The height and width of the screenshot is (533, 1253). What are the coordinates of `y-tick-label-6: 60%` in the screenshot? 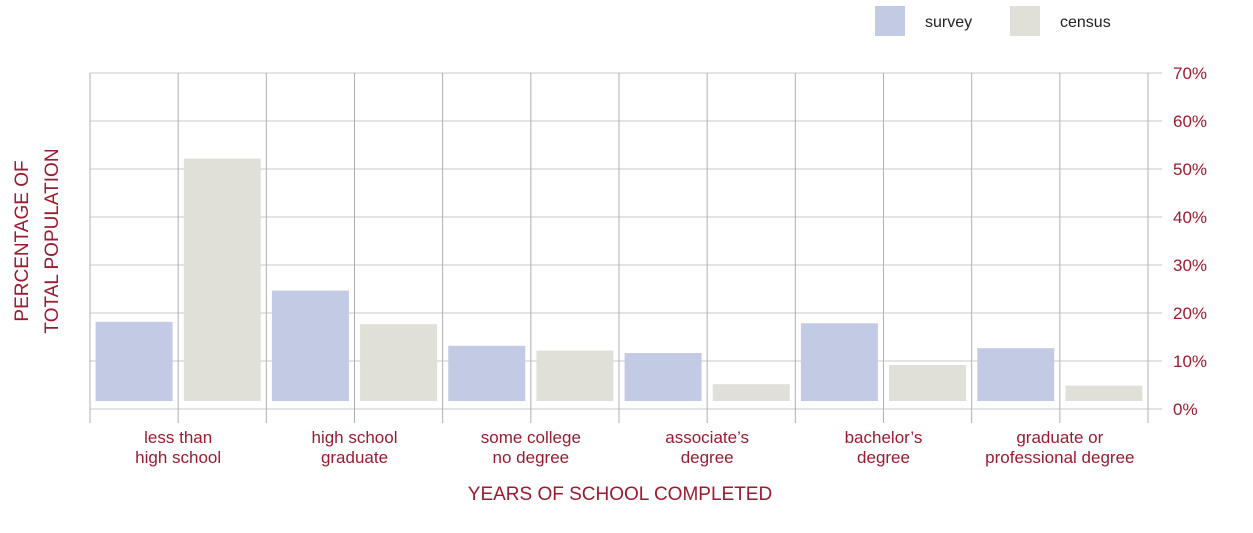 It's located at (1190, 121).